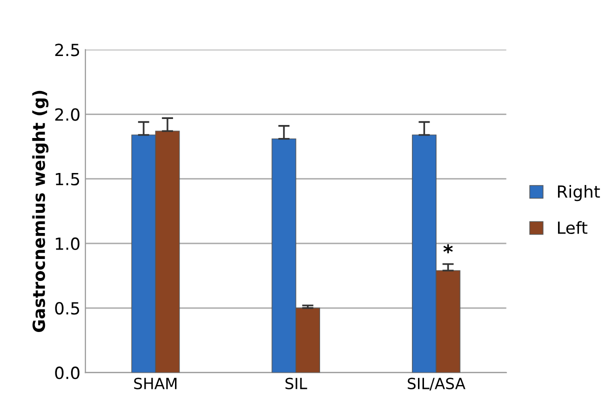  What do you see at coordinates (68, 243) in the screenshot?
I see `y-tick-label: 1.0` at bounding box center [68, 243].